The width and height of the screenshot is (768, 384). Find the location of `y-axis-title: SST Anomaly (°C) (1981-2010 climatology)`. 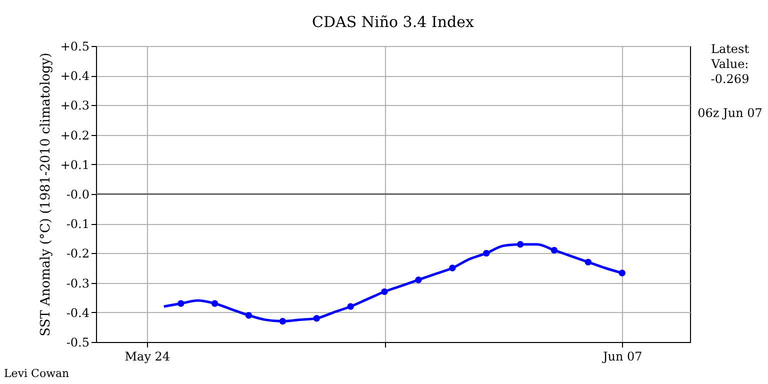

y-axis-title: SST Anomaly (°C) (1981-2010 climatology) is located at coordinates (46, 194).